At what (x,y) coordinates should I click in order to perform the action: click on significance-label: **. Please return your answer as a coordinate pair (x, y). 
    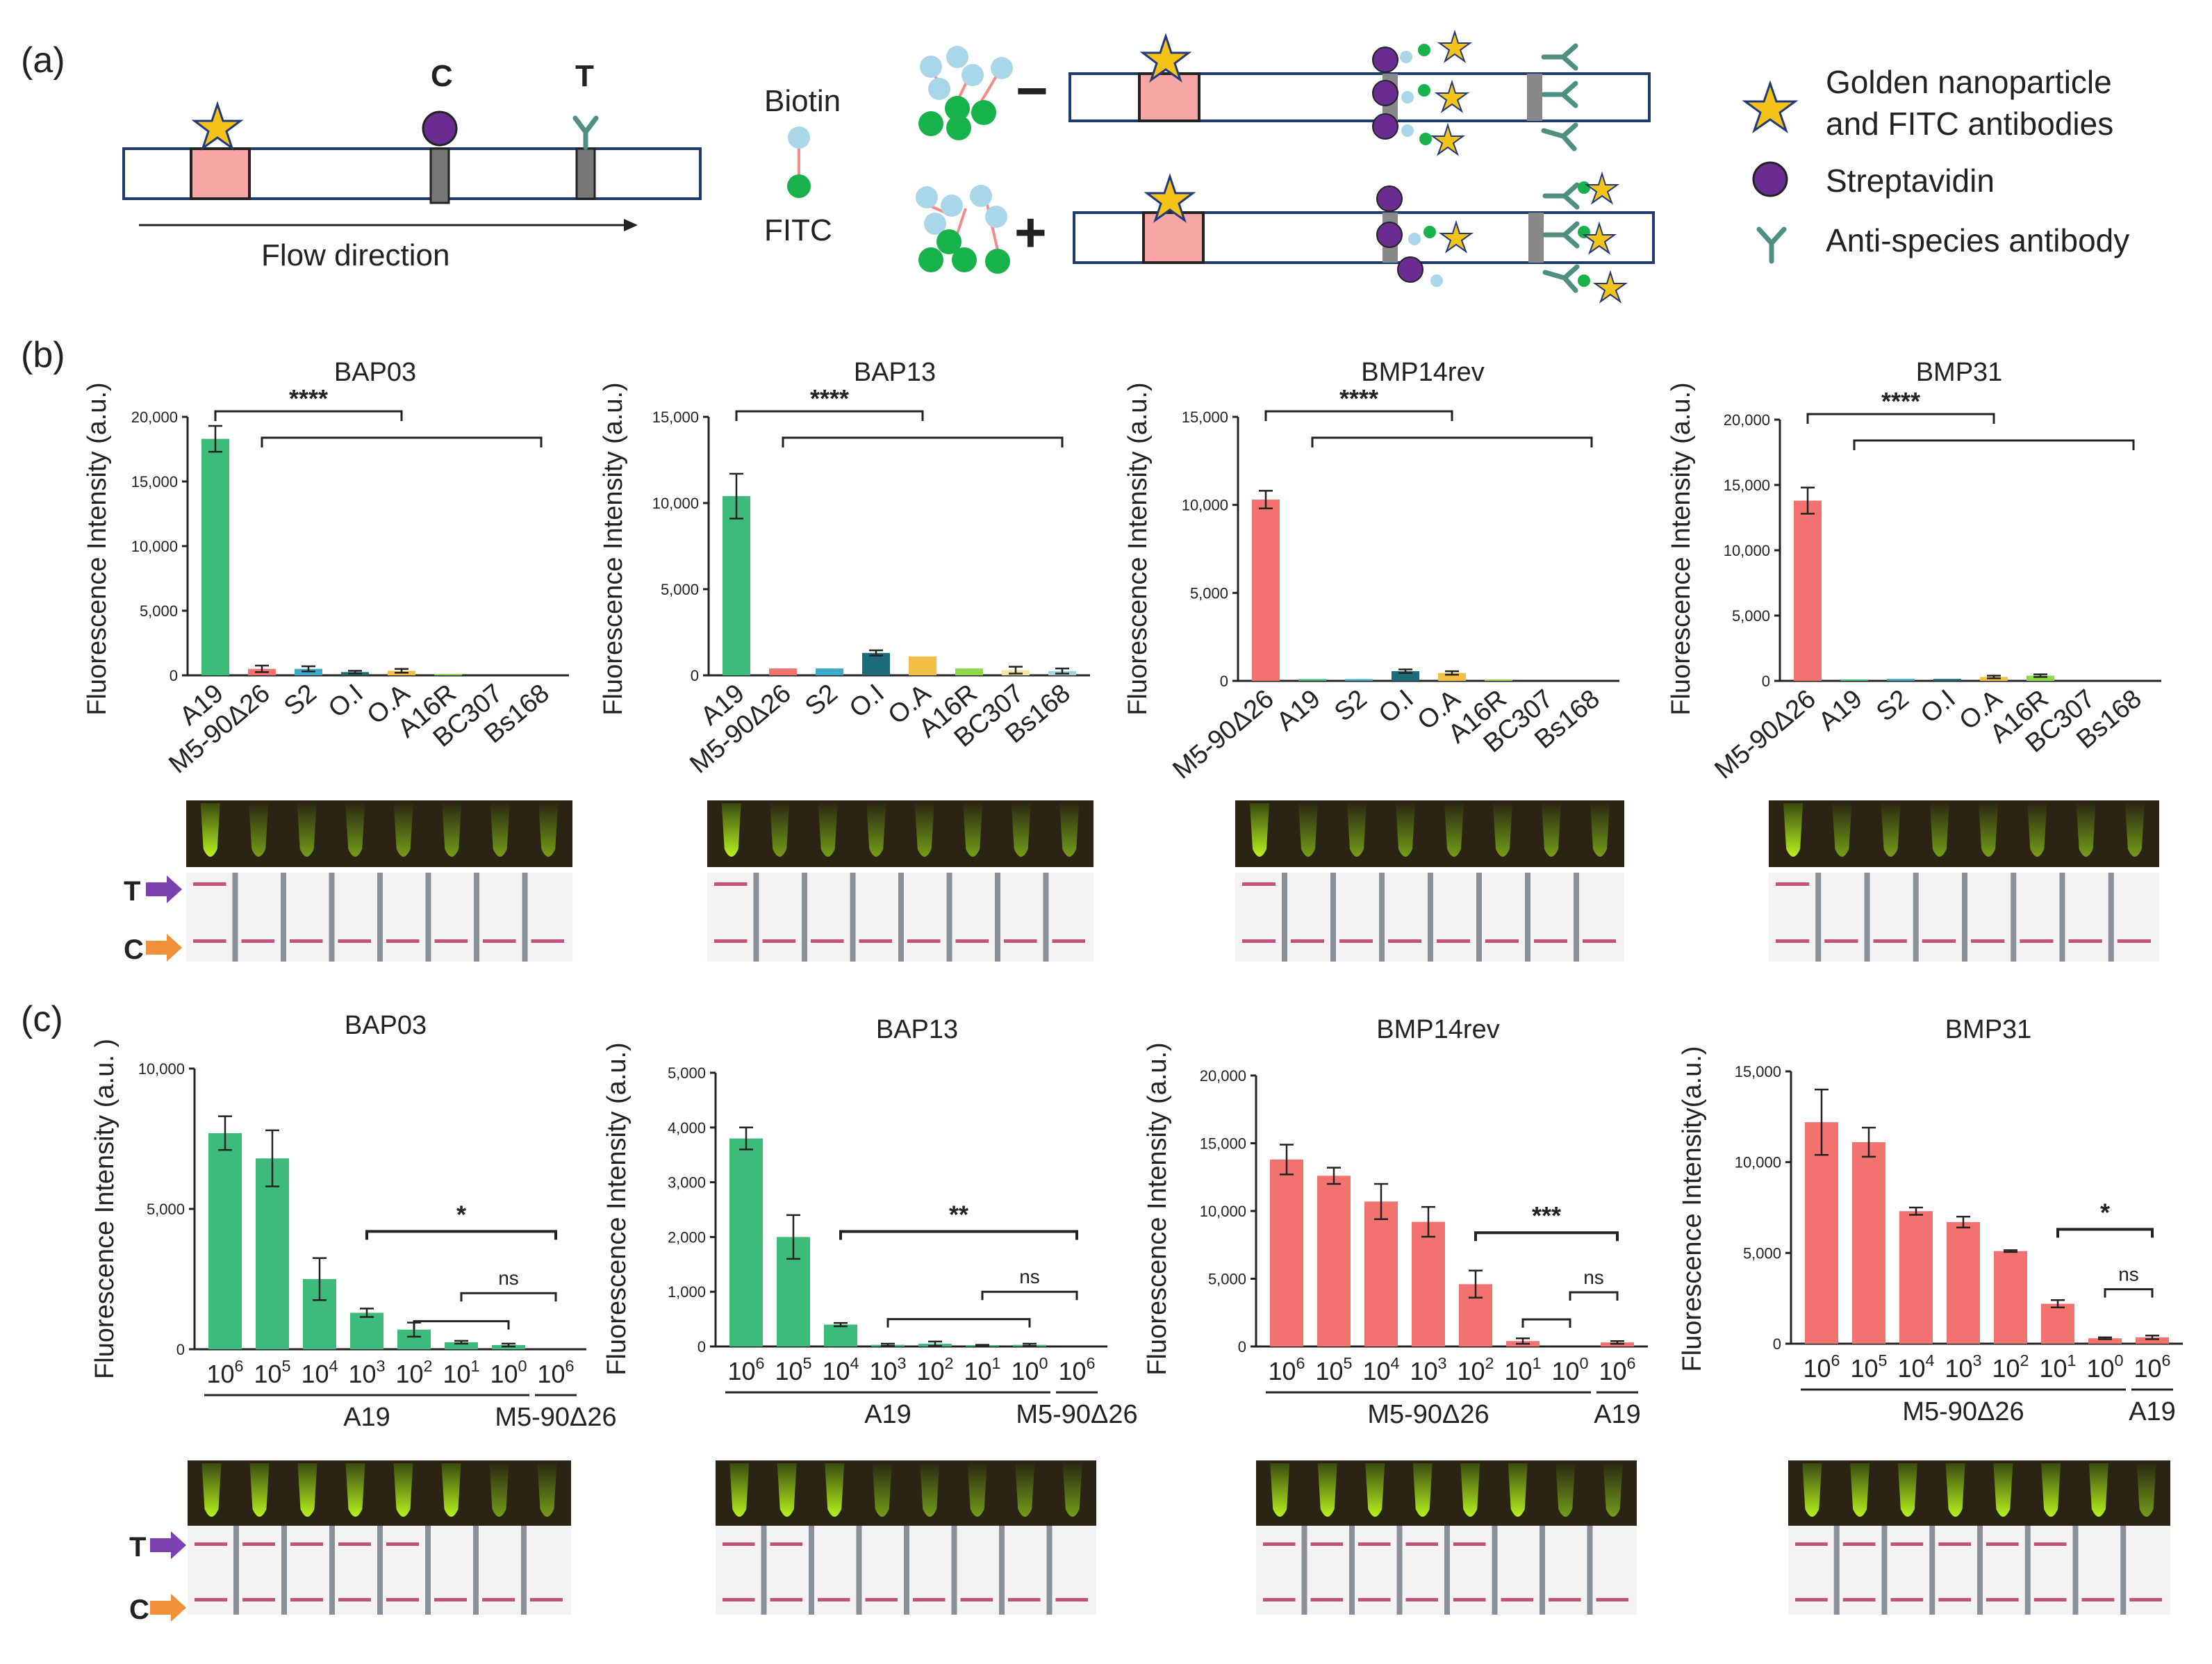
    Looking at the image, I should click on (959, 1215).